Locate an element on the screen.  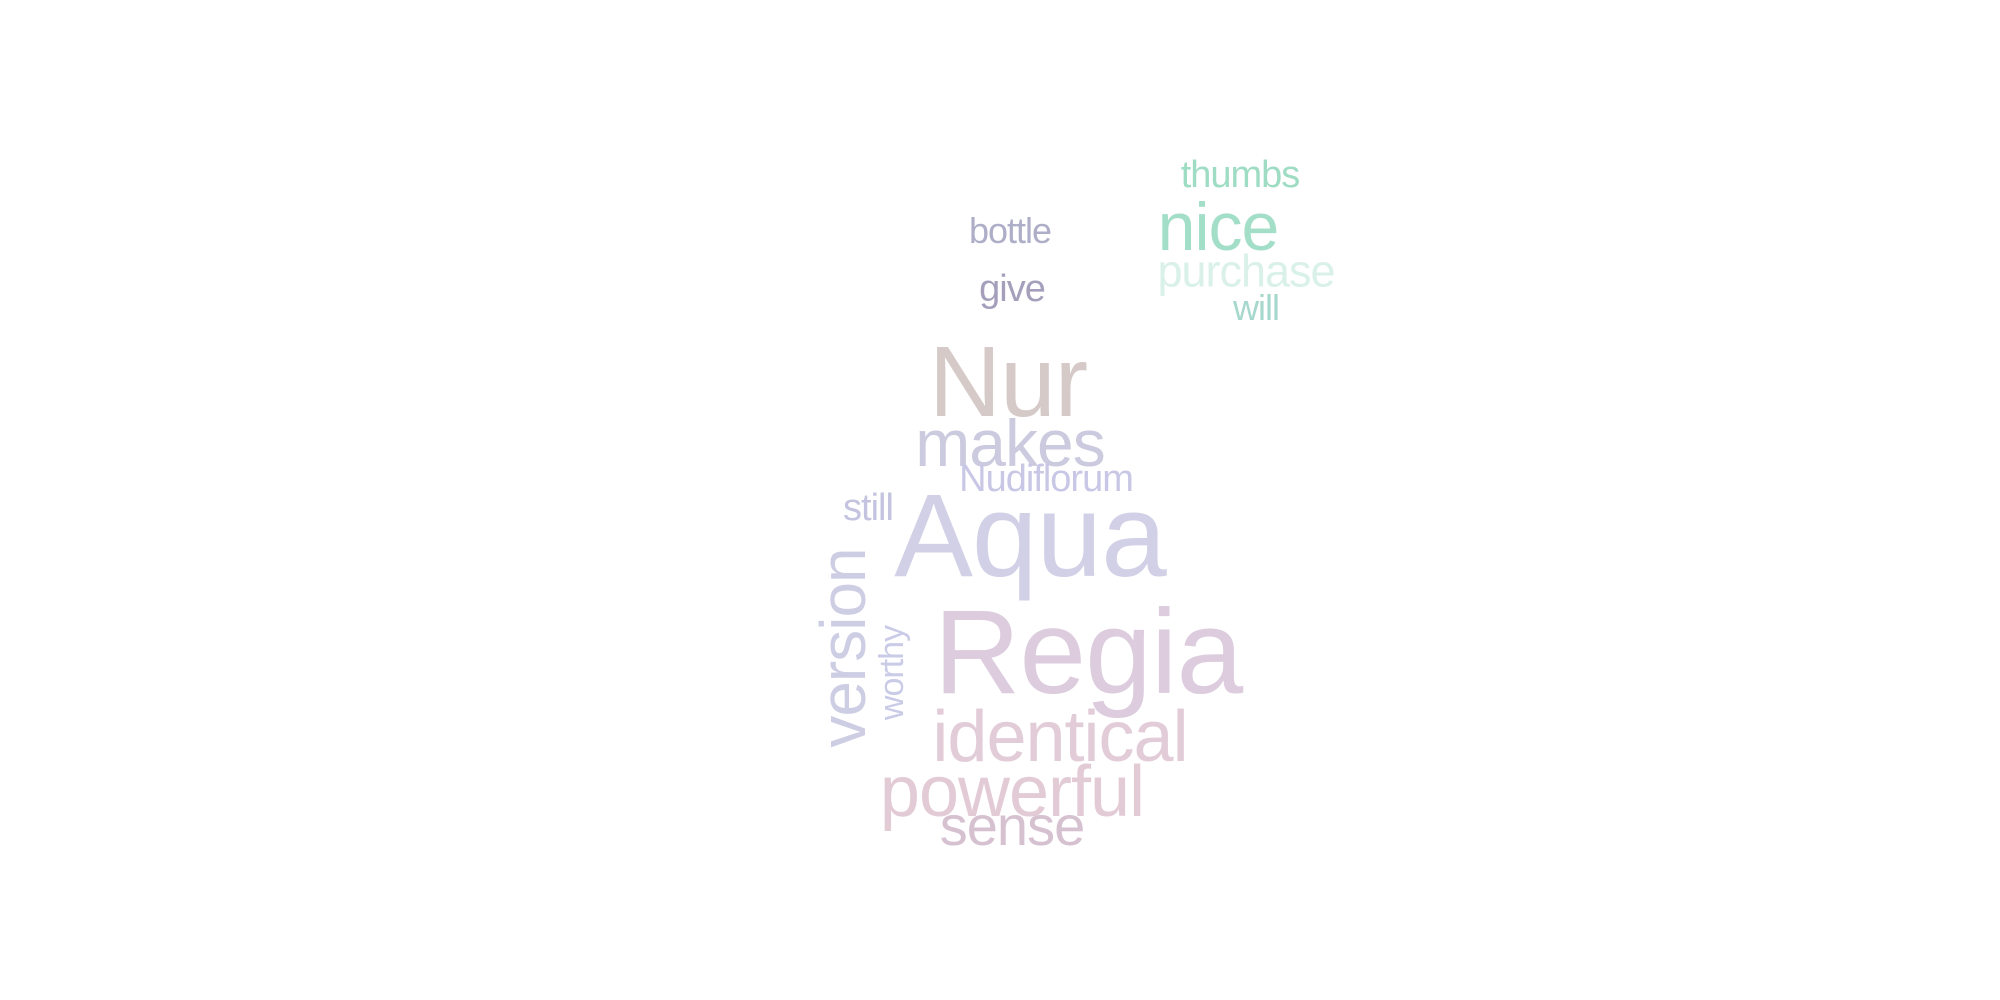
word-give: give is located at coordinates (1012, 289).